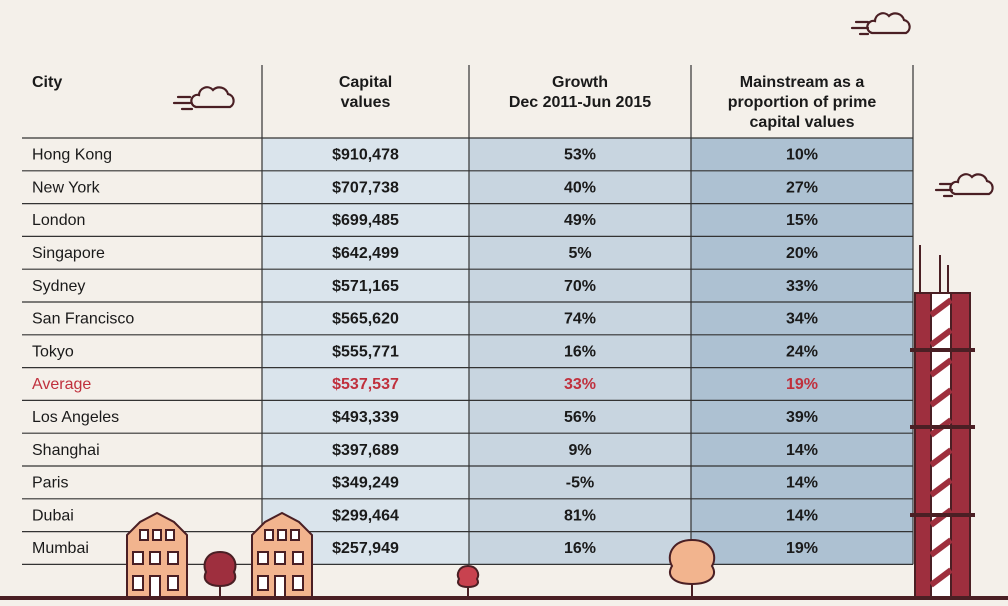 This screenshot has width=1008, height=606. What do you see at coordinates (802, 122) in the screenshot?
I see `header-cell: capital values` at bounding box center [802, 122].